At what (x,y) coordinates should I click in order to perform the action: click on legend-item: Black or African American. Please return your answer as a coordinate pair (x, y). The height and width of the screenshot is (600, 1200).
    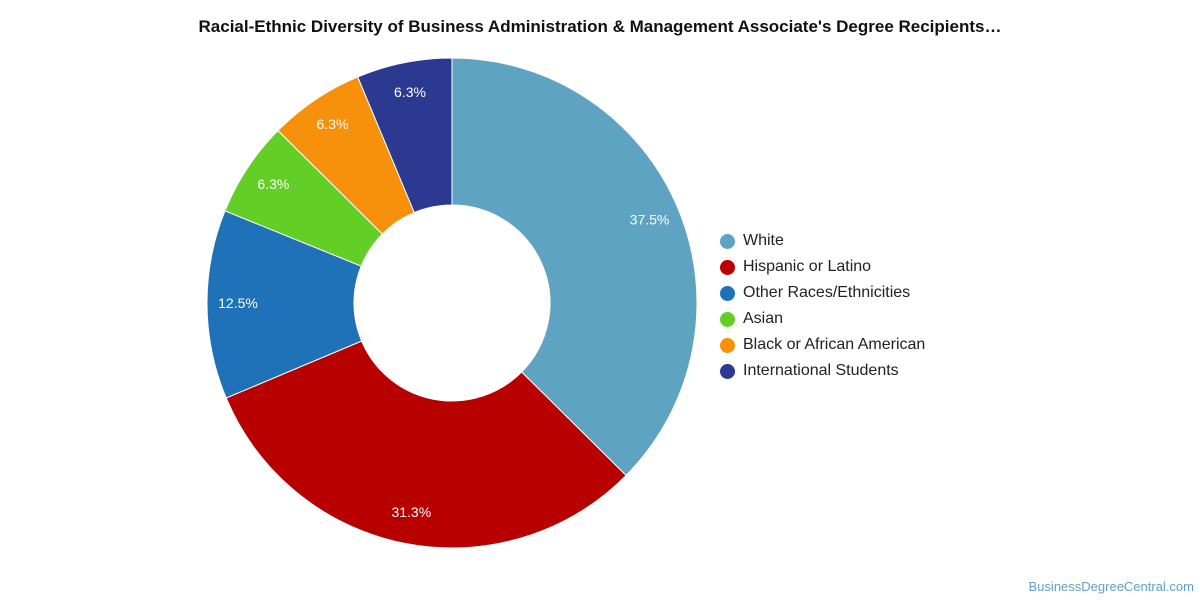
    Looking at the image, I should click on (822, 345).